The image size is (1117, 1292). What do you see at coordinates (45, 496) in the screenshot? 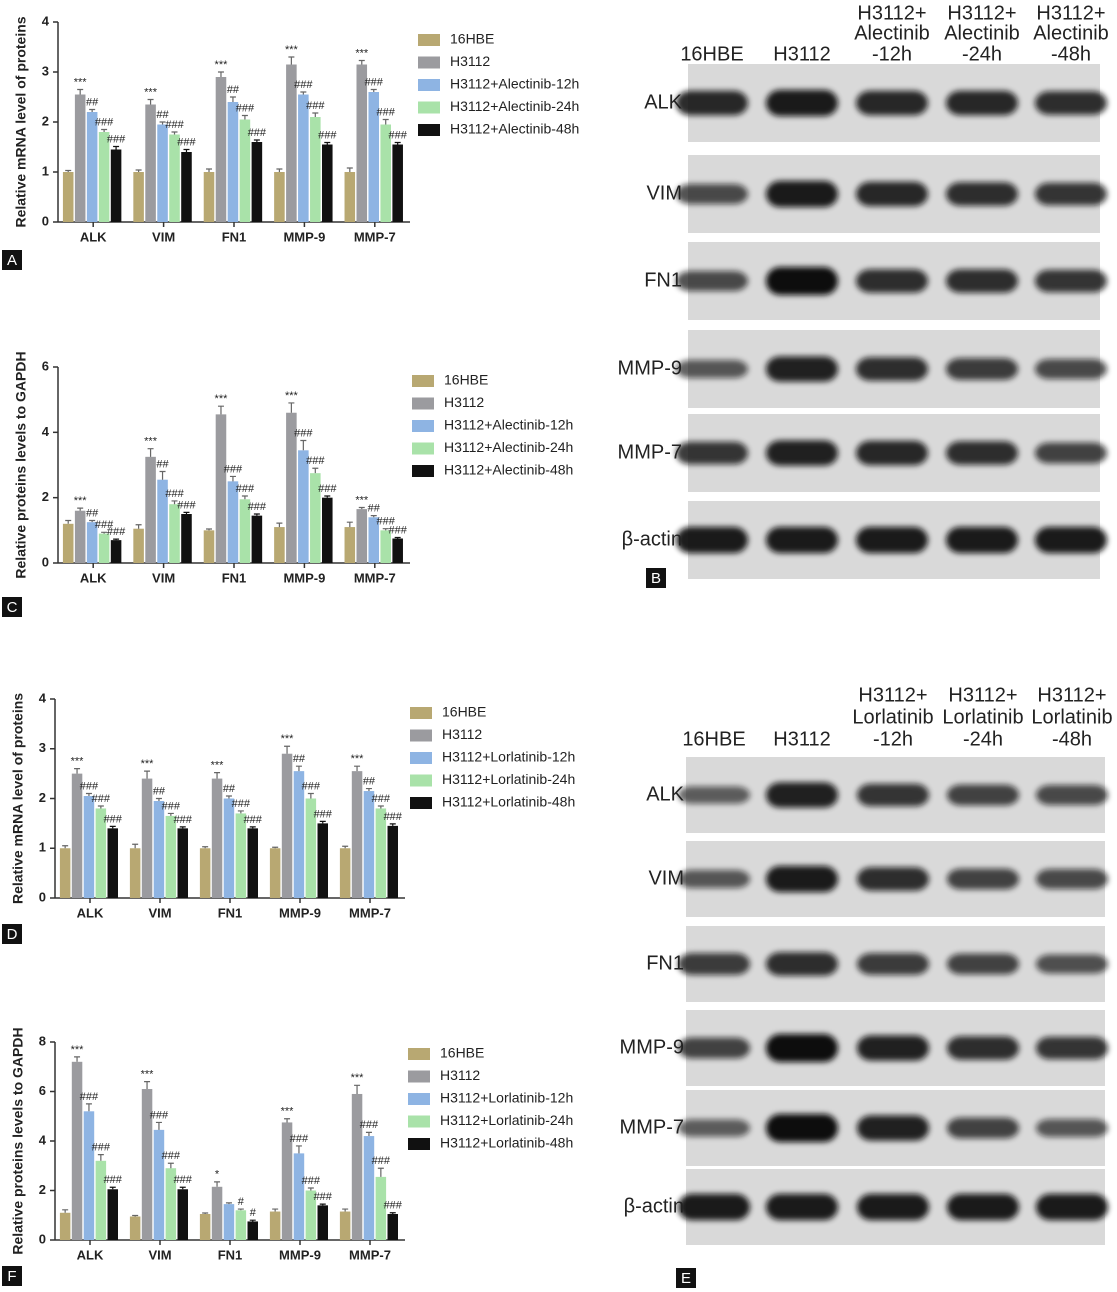
I see `y-tick-label: 2` at bounding box center [45, 496].